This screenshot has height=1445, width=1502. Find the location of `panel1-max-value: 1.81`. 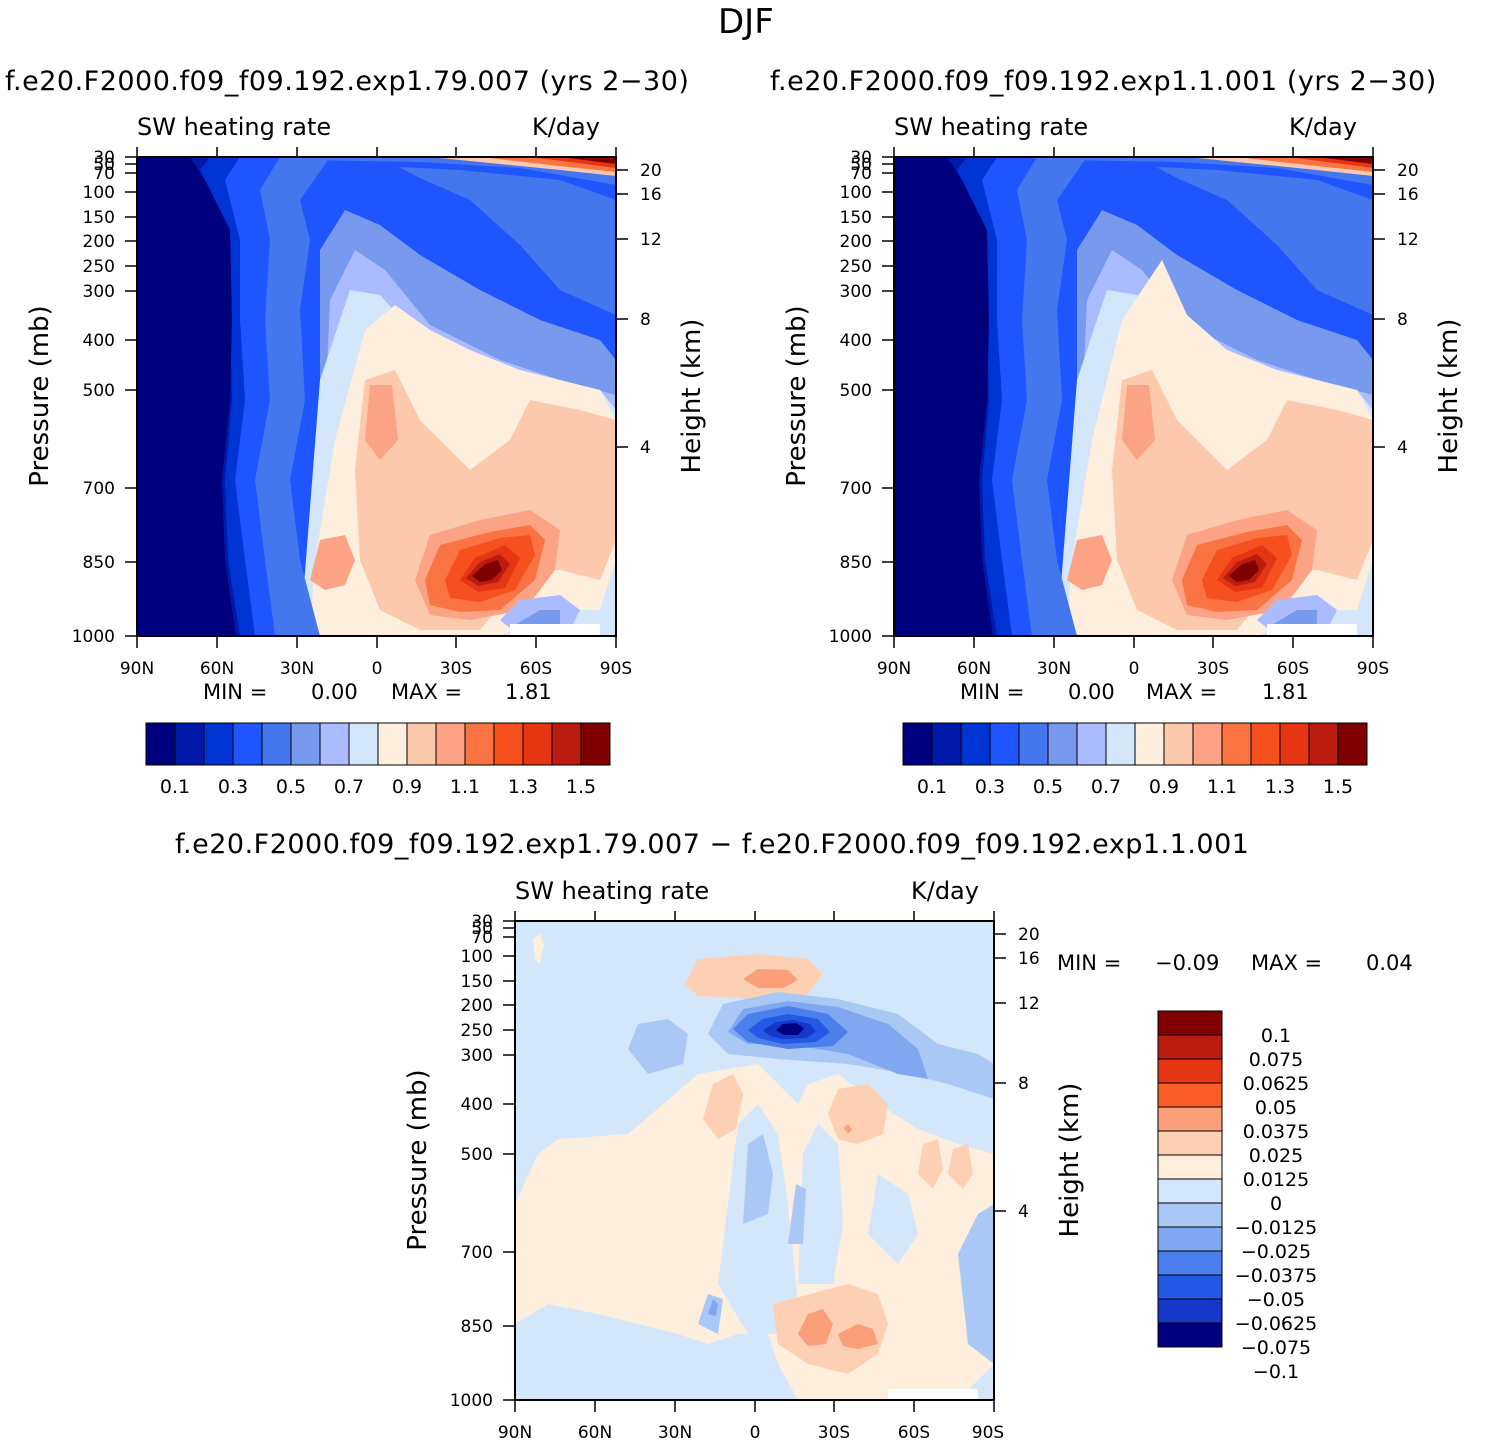

panel1-max-value: 1.81 is located at coordinates (528, 692).